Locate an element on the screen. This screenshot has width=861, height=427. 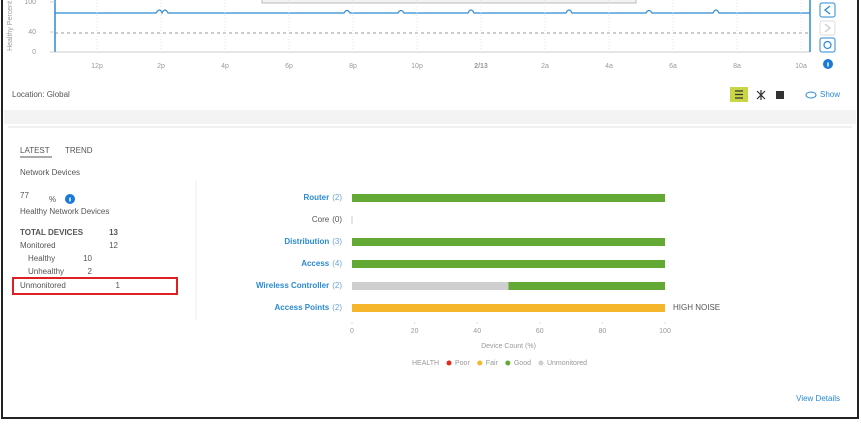
topology-view-button is located at coordinates (761, 95).